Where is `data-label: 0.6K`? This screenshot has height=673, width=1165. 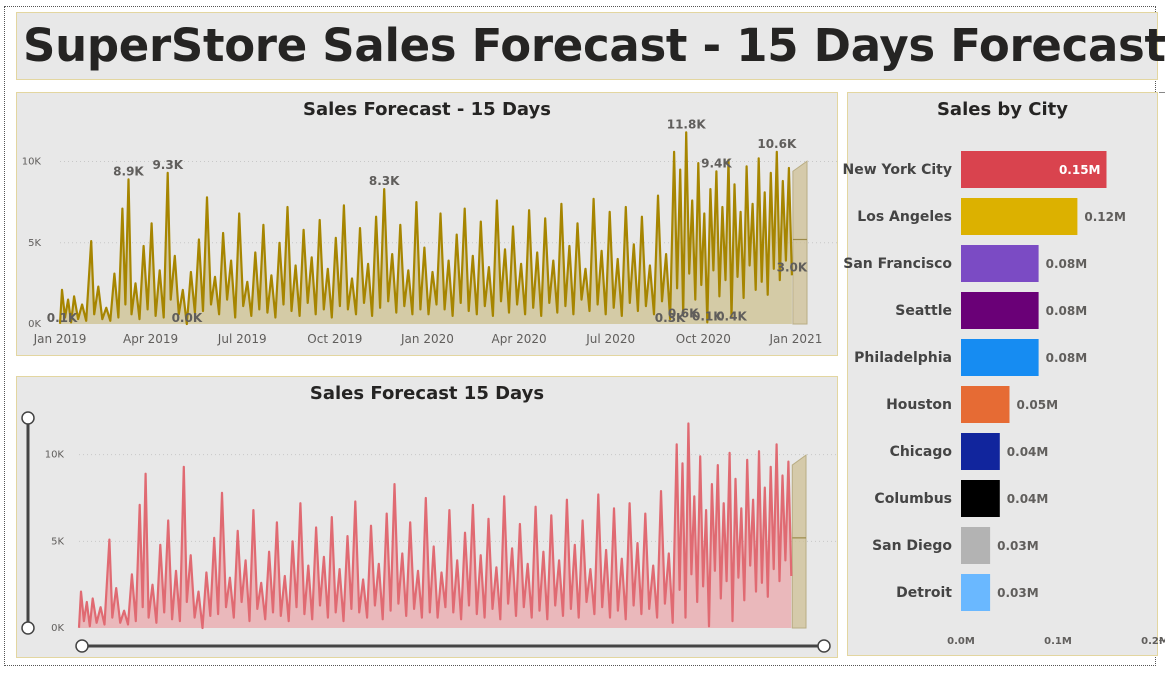
data-label: 0.6K is located at coordinates (683, 313).